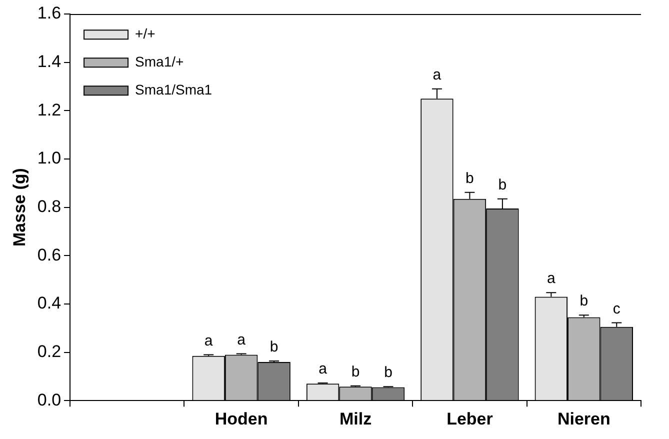 The width and height of the screenshot is (669, 439). What do you see at coordinates (49, 254) in the screenshot?
I see `y-tick-label: 0.6` at bounding box center [49, 254].